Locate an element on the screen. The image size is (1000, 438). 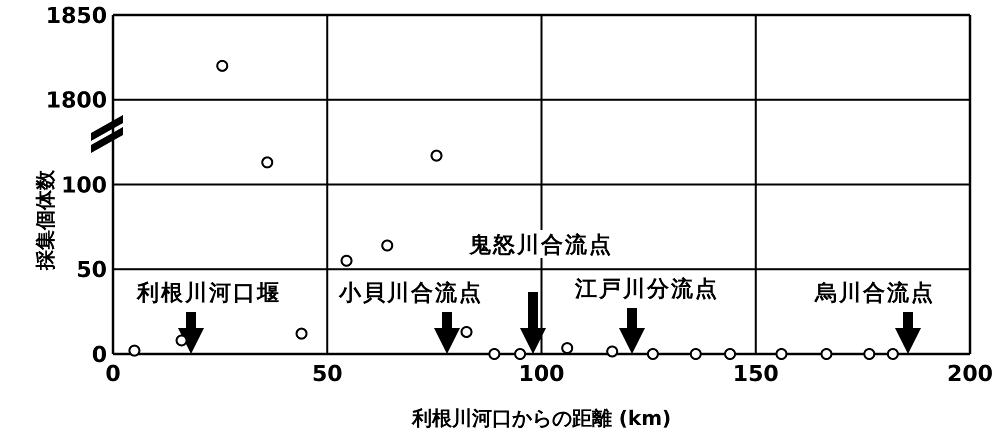
annotation: 烏川合流点 is located at coordinates (874, 293).